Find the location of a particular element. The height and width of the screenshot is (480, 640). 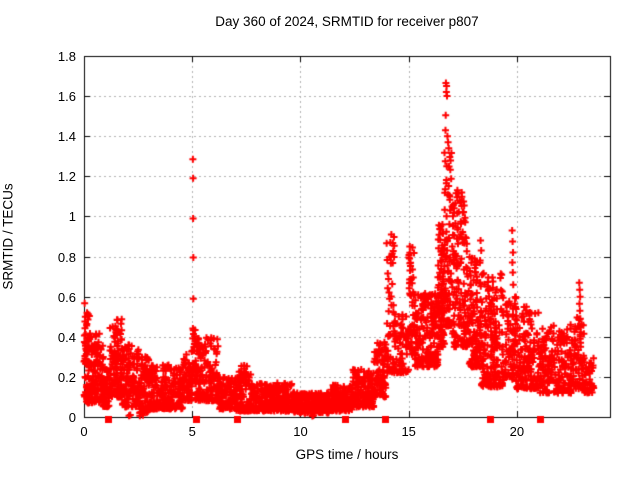

x-tick-label: 0 is located at coordinates (84, 431).